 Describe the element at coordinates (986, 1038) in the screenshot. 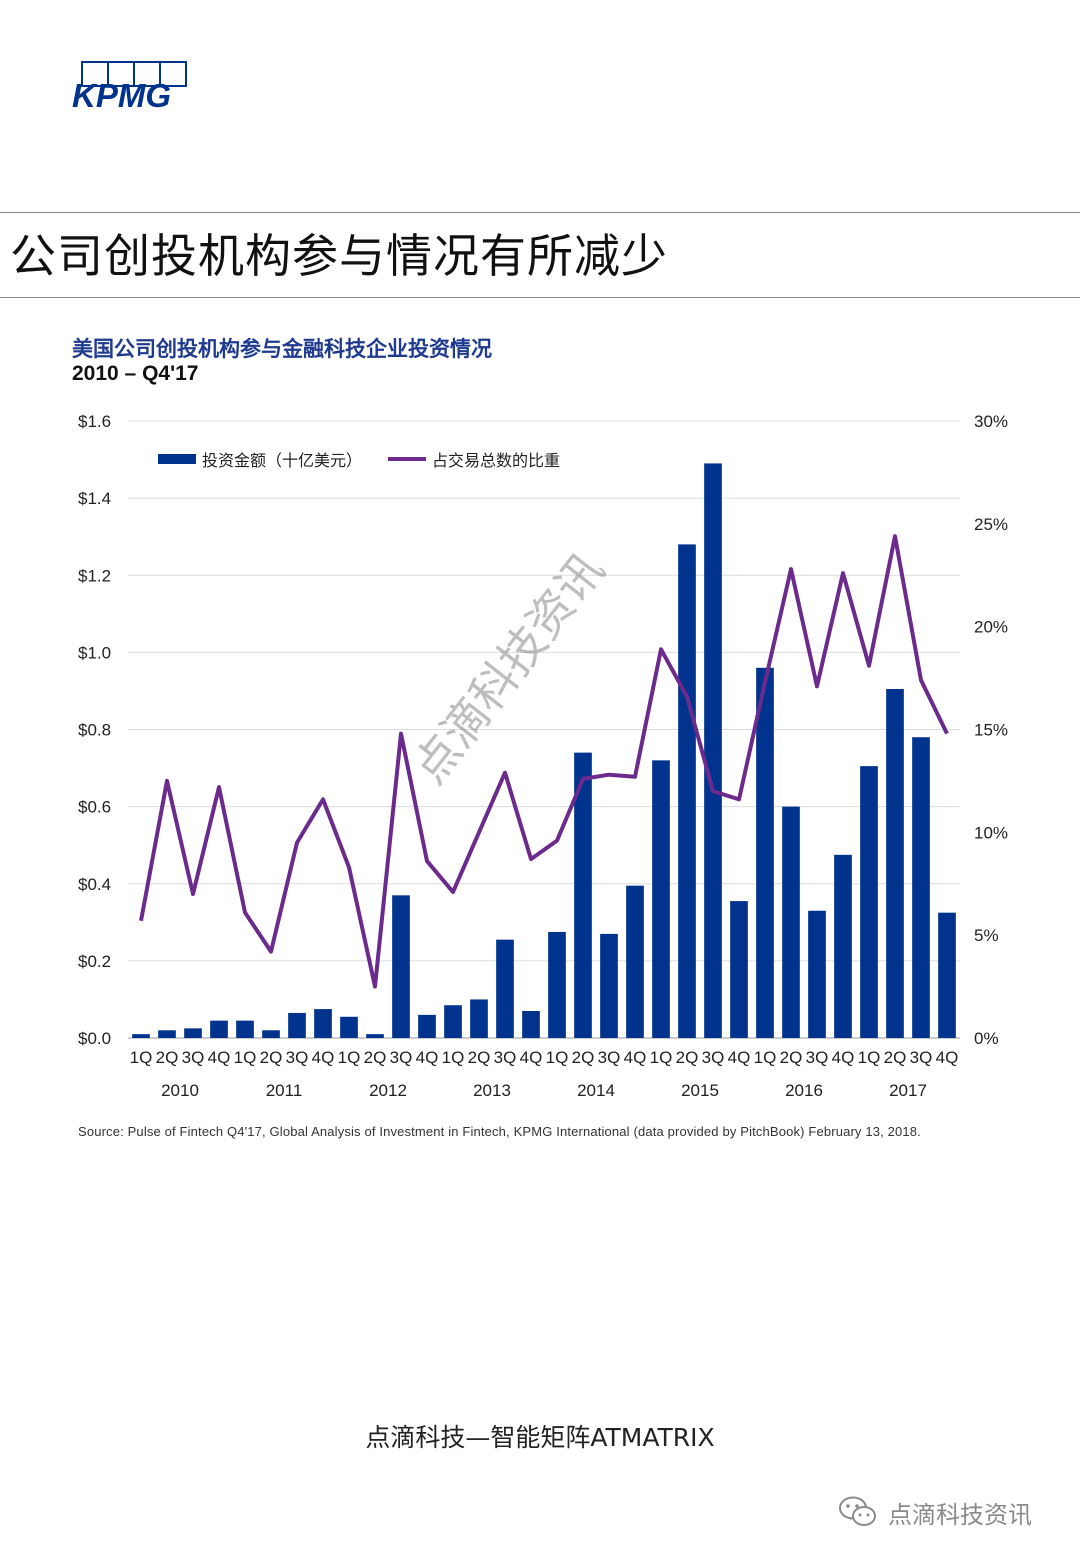

I see `y-right-tick-label: 0%` at that location.